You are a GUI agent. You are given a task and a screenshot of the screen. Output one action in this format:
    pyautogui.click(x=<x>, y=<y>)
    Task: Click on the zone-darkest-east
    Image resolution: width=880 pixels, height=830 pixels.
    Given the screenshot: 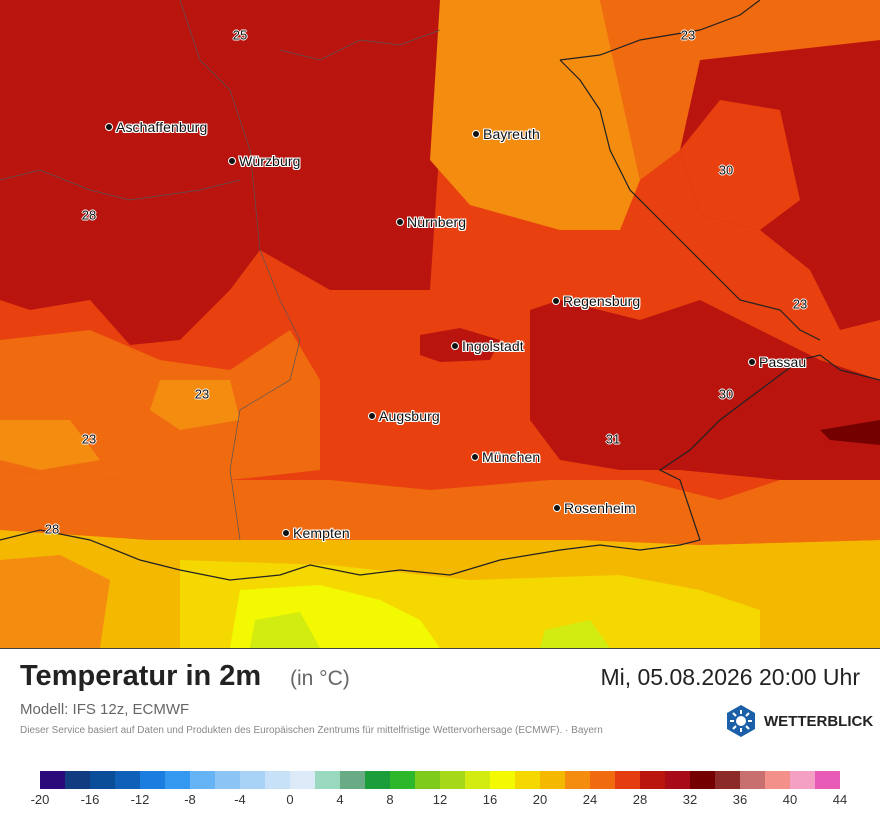 What is the action you would take?
    pyautogui.click(x=850, y=432)
    